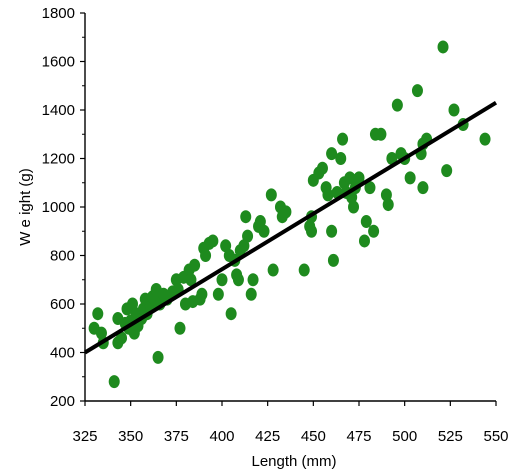  Describe the element at coordinates (84, 436) in the screenshot. I see `x-tick-label: 325` at that location.